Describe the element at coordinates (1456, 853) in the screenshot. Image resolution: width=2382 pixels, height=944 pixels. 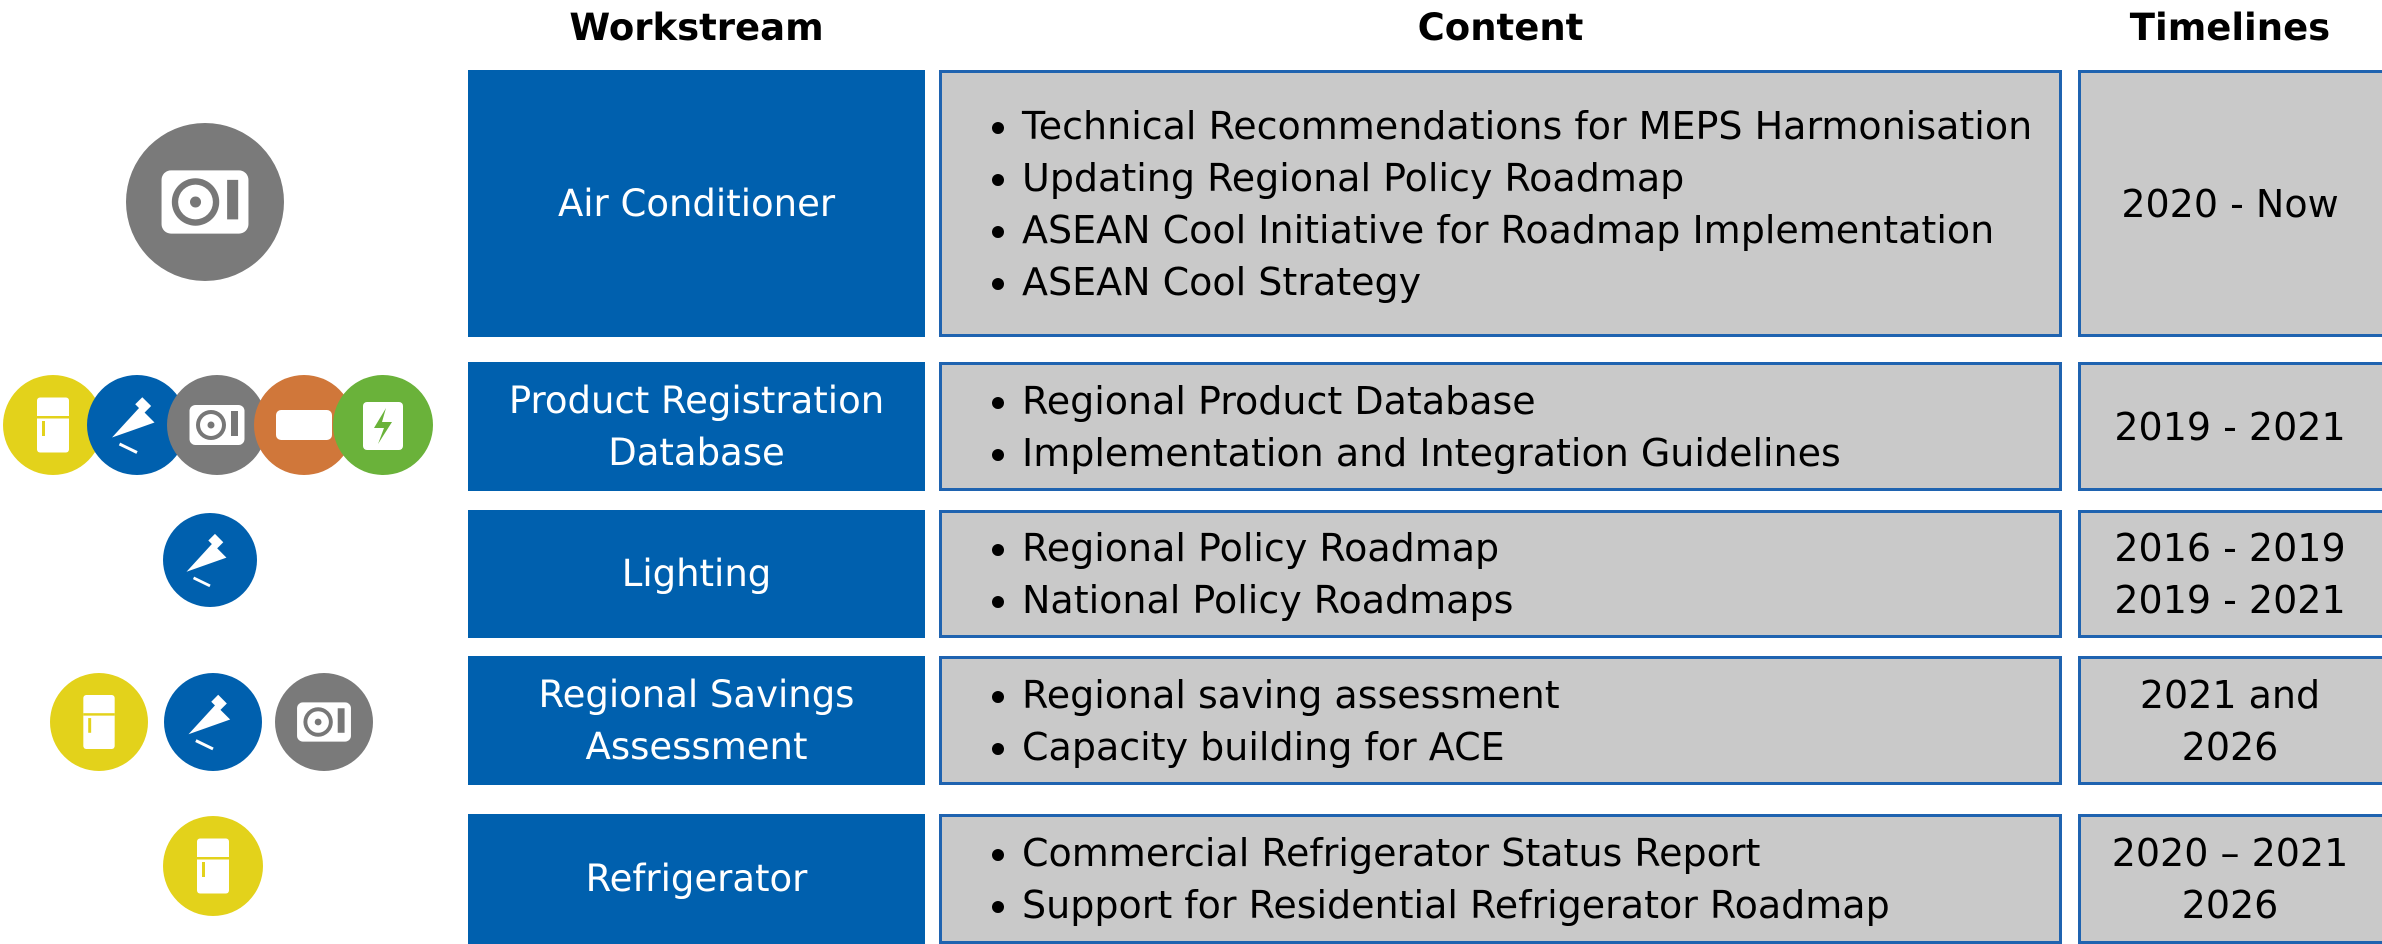
I see `content-item: Commercial Refrigerator Status Report` at that location.